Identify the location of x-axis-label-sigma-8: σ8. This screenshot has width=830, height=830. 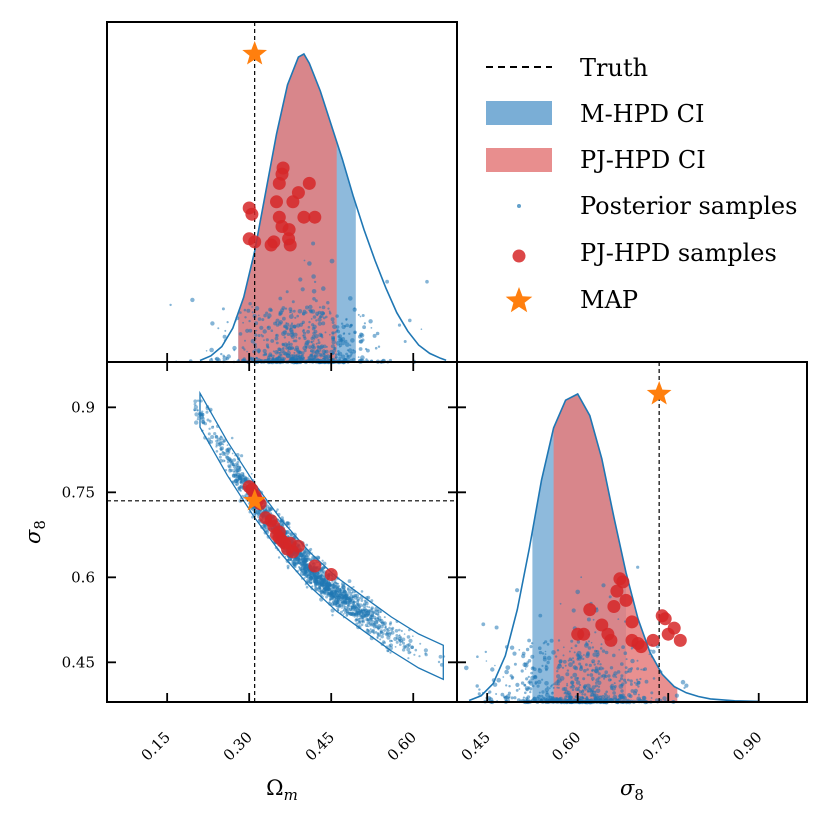
(632, 790).